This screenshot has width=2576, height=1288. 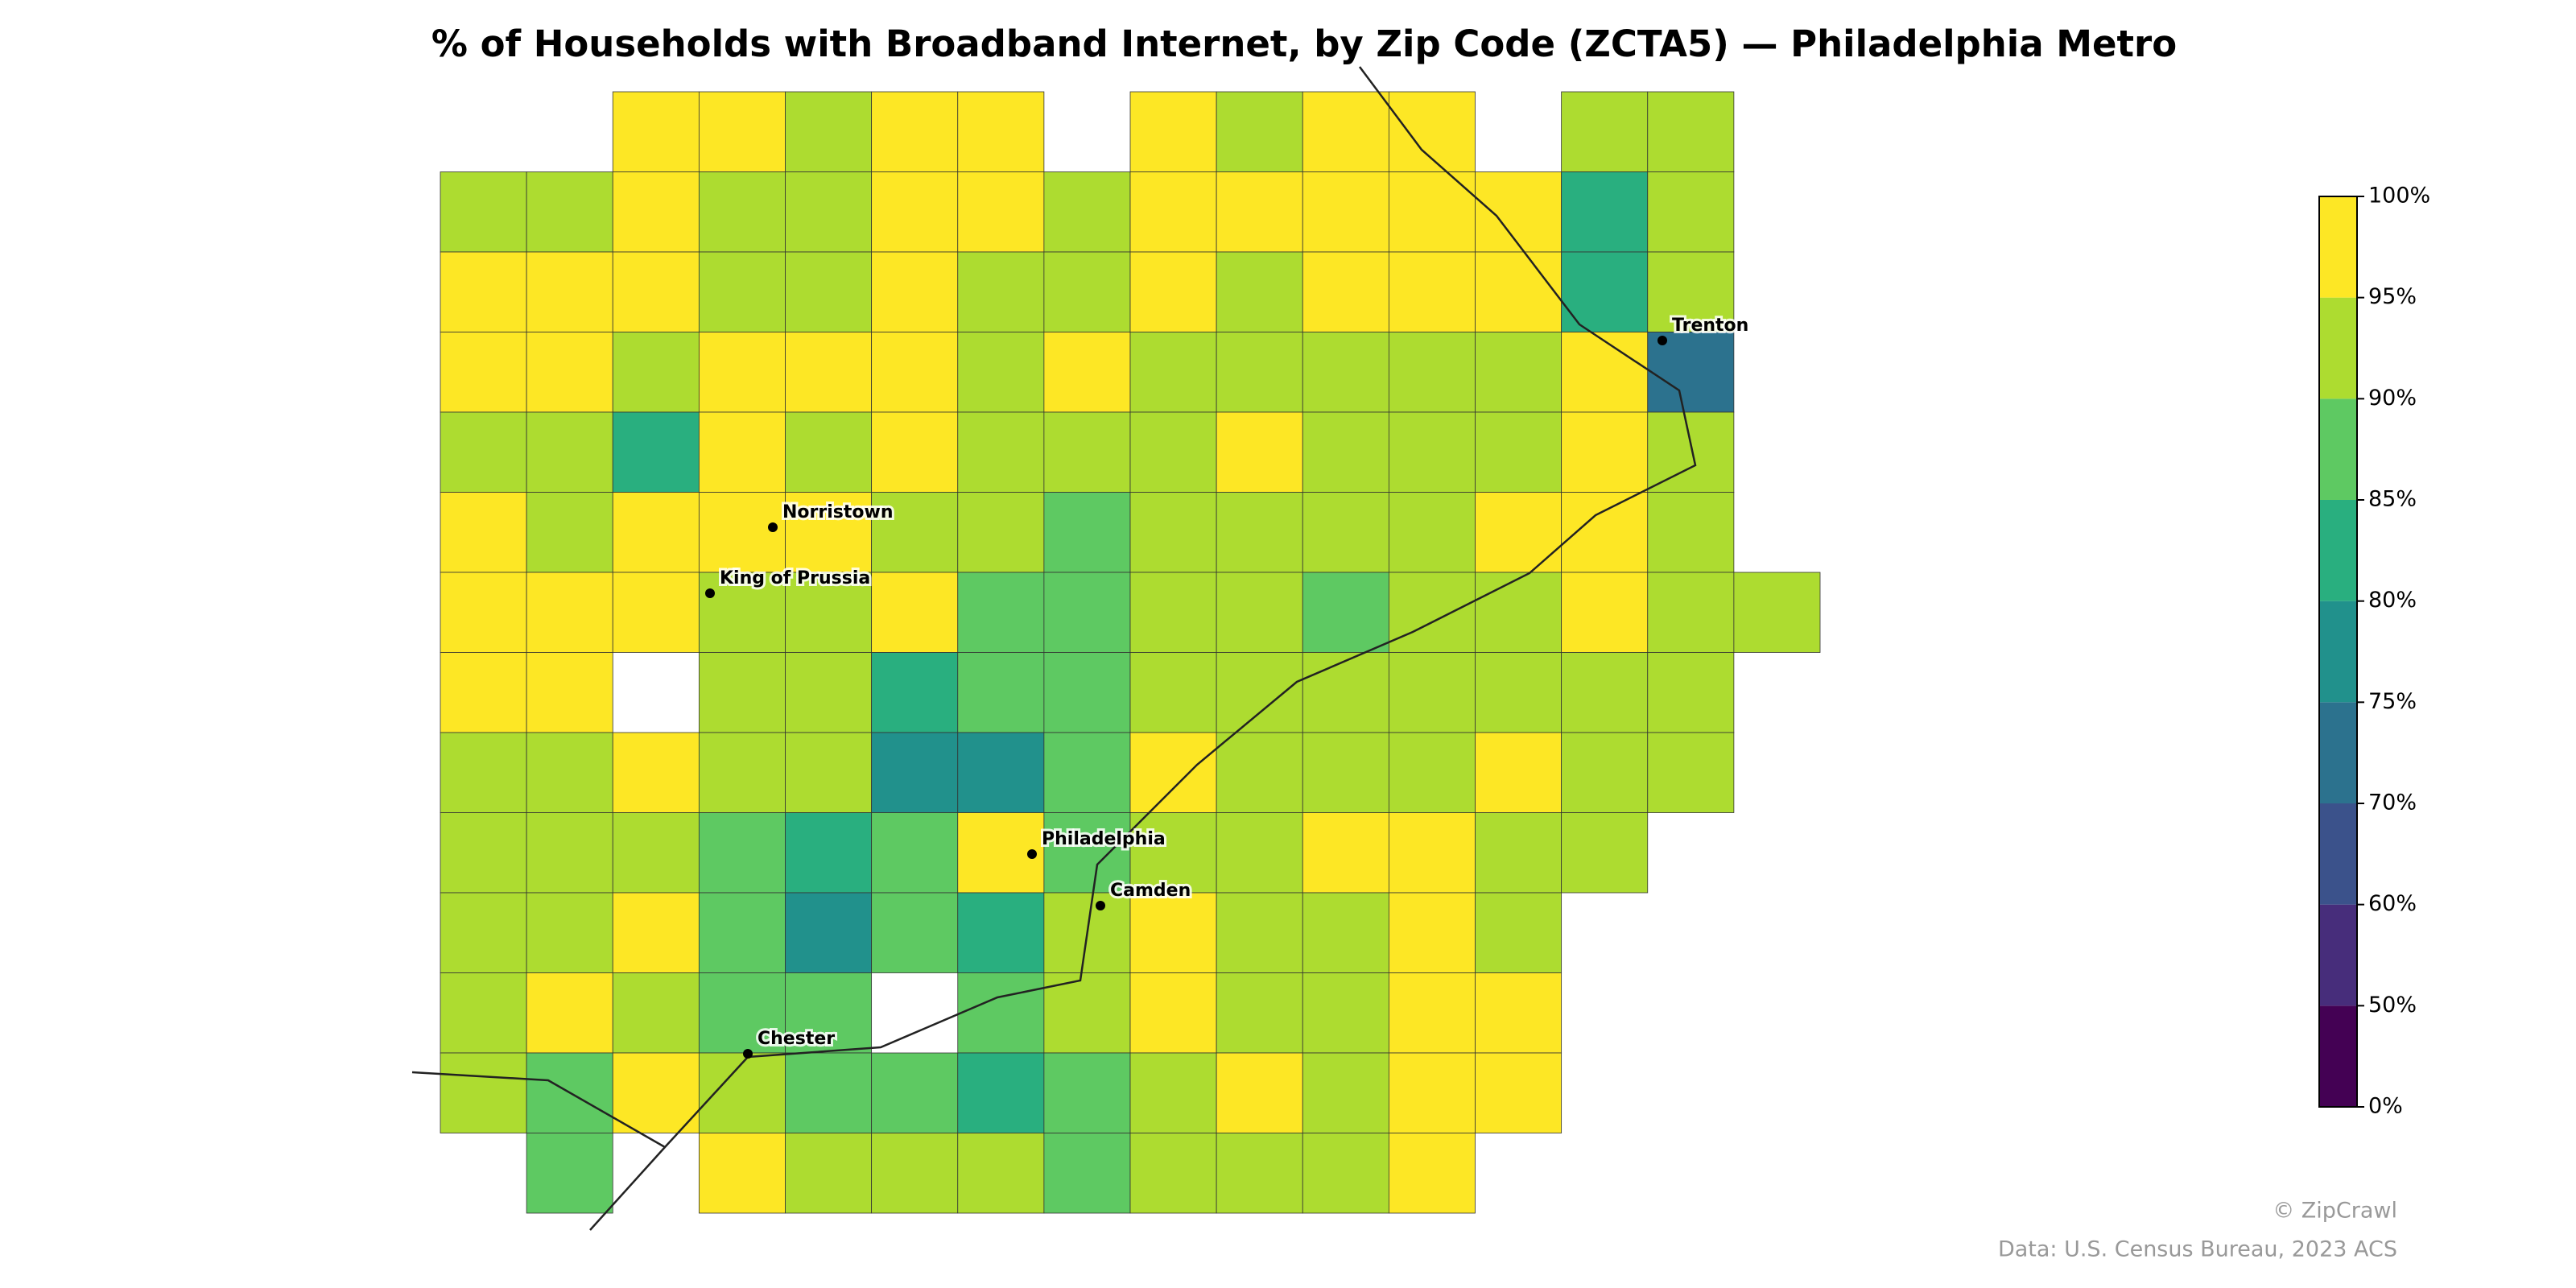 I want to click on colorbar-tick-label: 90%, so click(x=2392, y=398).